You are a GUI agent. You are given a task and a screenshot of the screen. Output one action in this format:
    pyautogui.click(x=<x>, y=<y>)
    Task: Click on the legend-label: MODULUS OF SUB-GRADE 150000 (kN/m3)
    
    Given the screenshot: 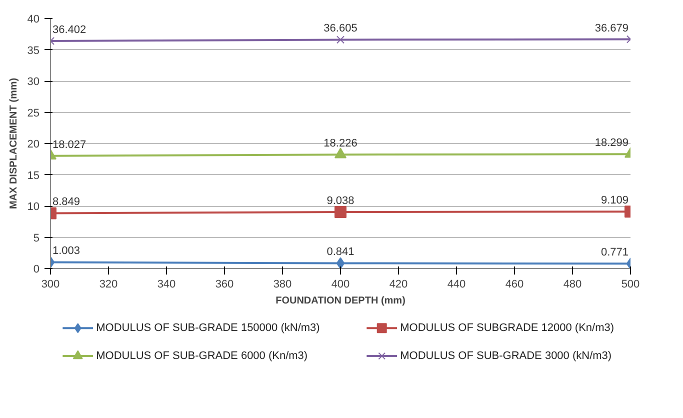 What is the action you would take?
    pyautogui.click(x=208, y=328)
    